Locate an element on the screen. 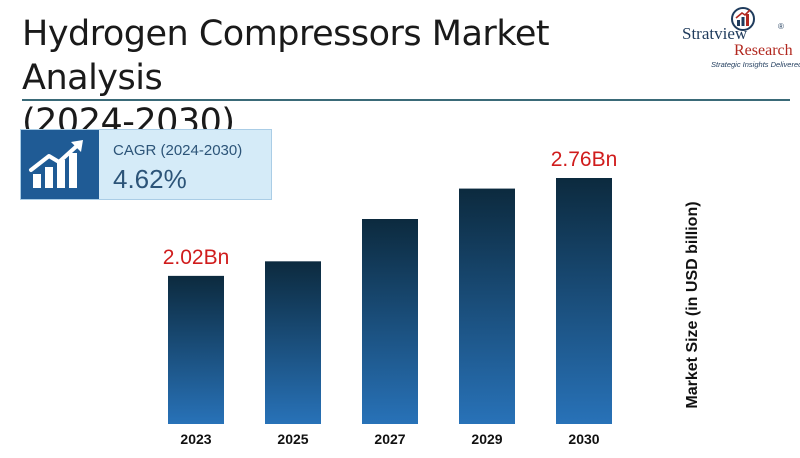 Image resolution: width=800 pixels, height=458 pixels. y-axis-label: Market Size (in USD billion) is located at coordinates (692, 305).